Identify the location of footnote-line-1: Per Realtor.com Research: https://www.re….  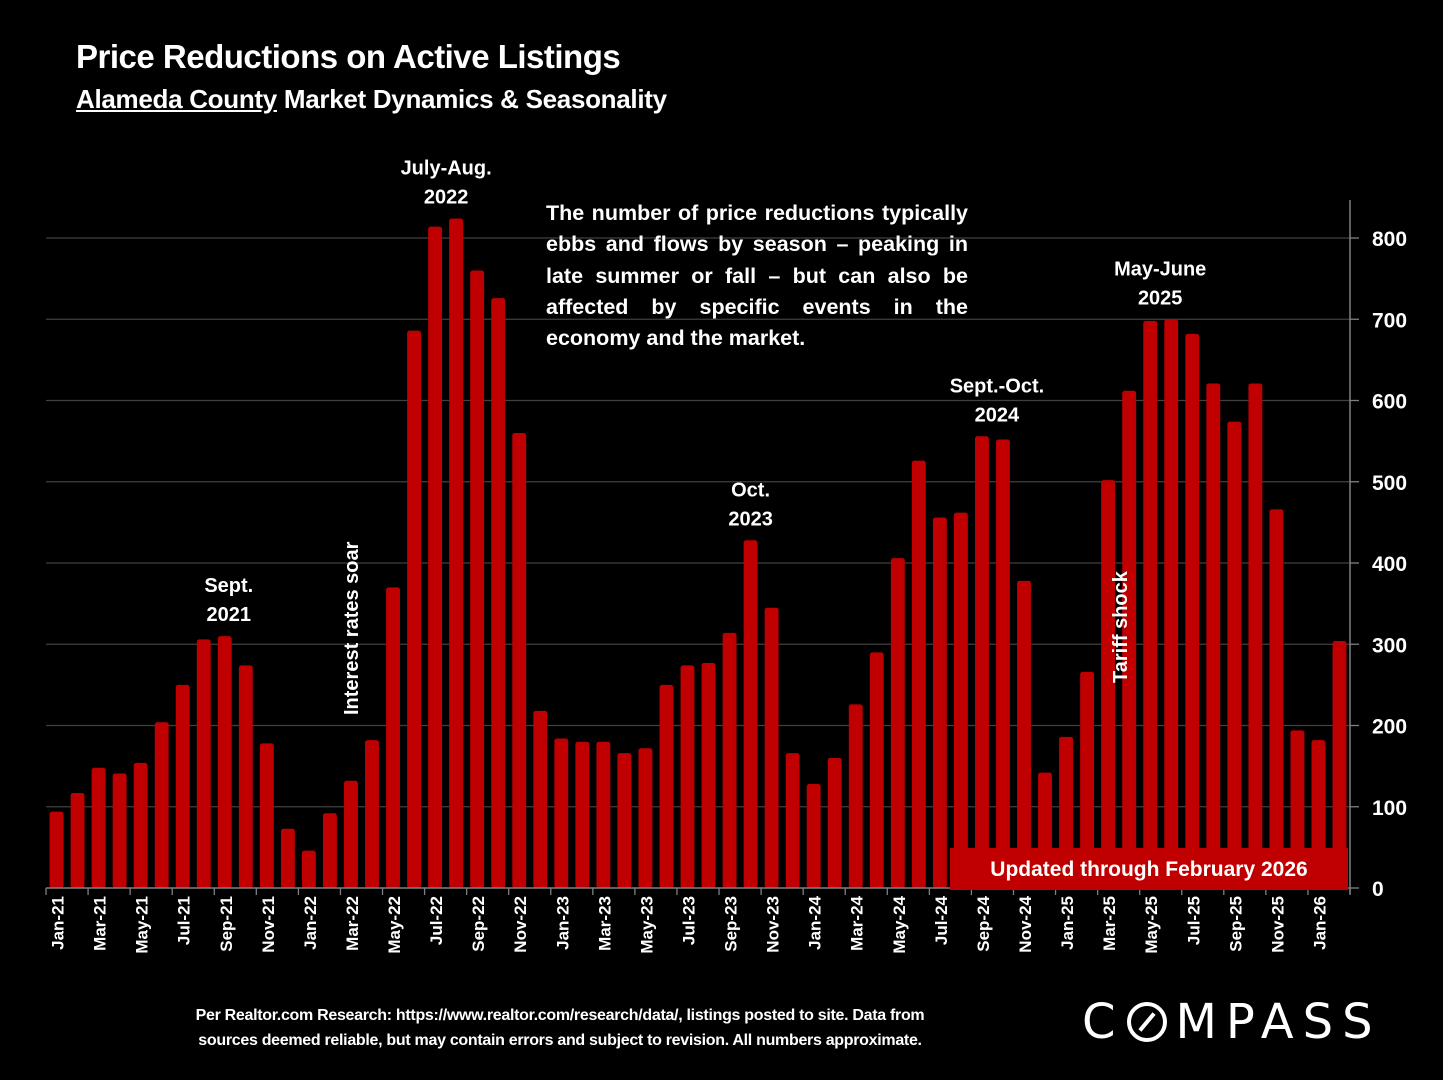
(560, 1015).